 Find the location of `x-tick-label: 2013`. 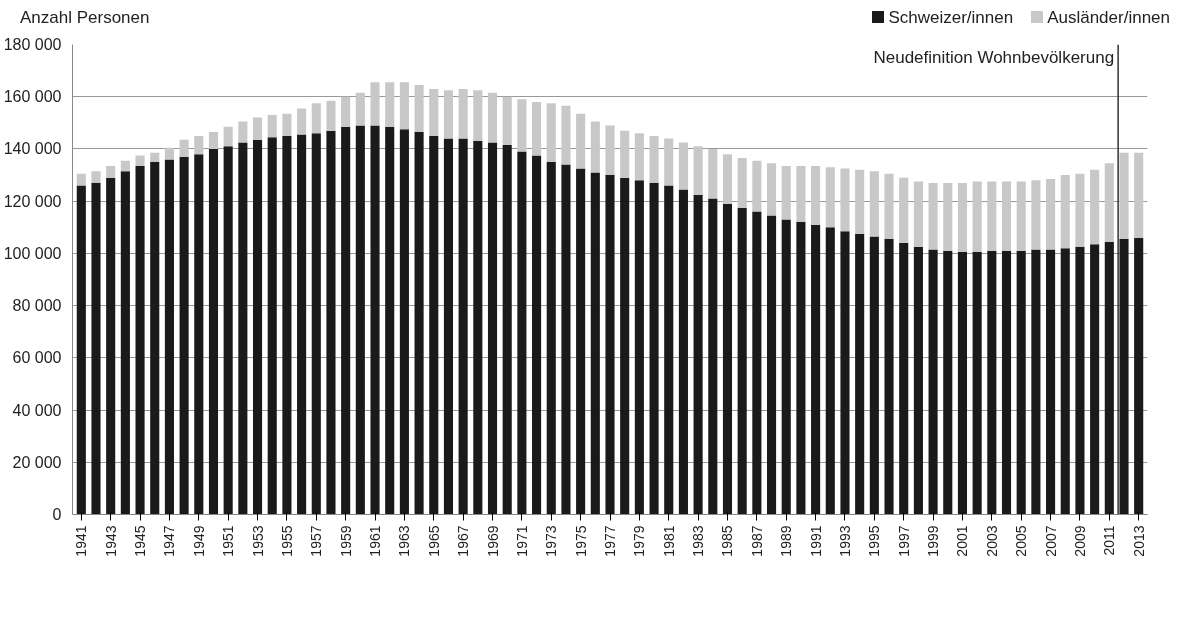

x-tick-label: 2013 is located at coordinates (1138, 541).